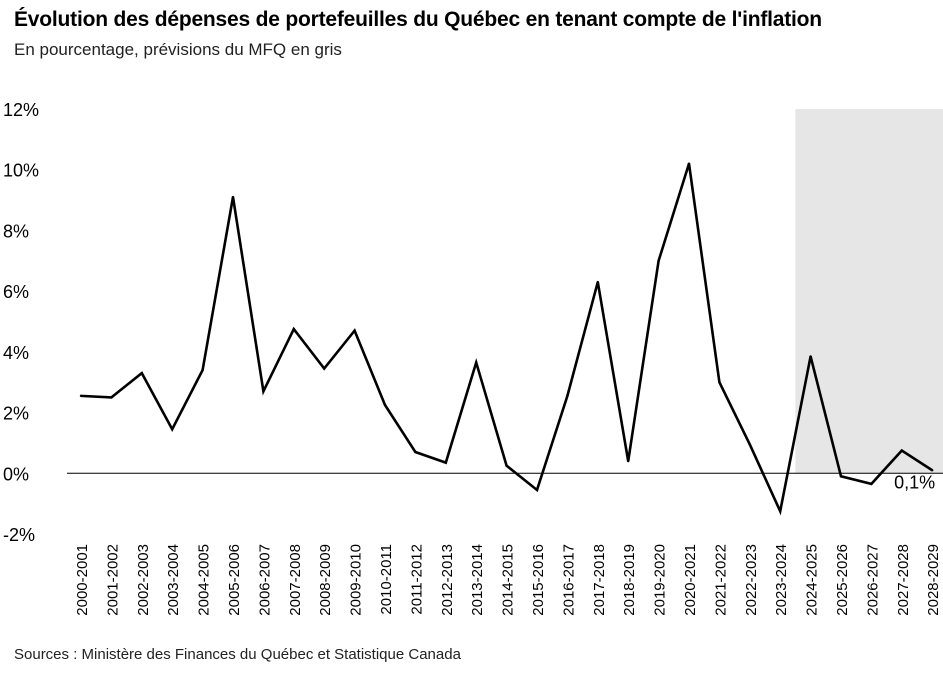  What do you see at coordinates (599, 580) in the screenshot?
I see `x-tick-label: 2017-2018` at bounding box center [599, 580].